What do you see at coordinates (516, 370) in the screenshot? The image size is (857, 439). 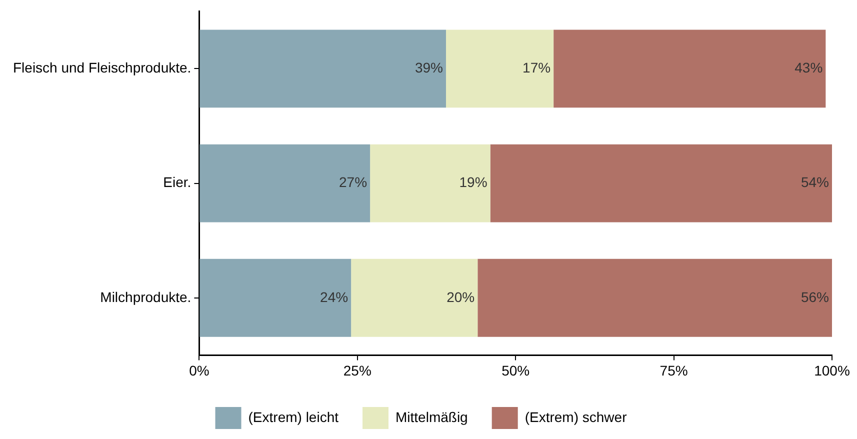 I see `x-tick-label: 50%` at bounding box center [516, 370].